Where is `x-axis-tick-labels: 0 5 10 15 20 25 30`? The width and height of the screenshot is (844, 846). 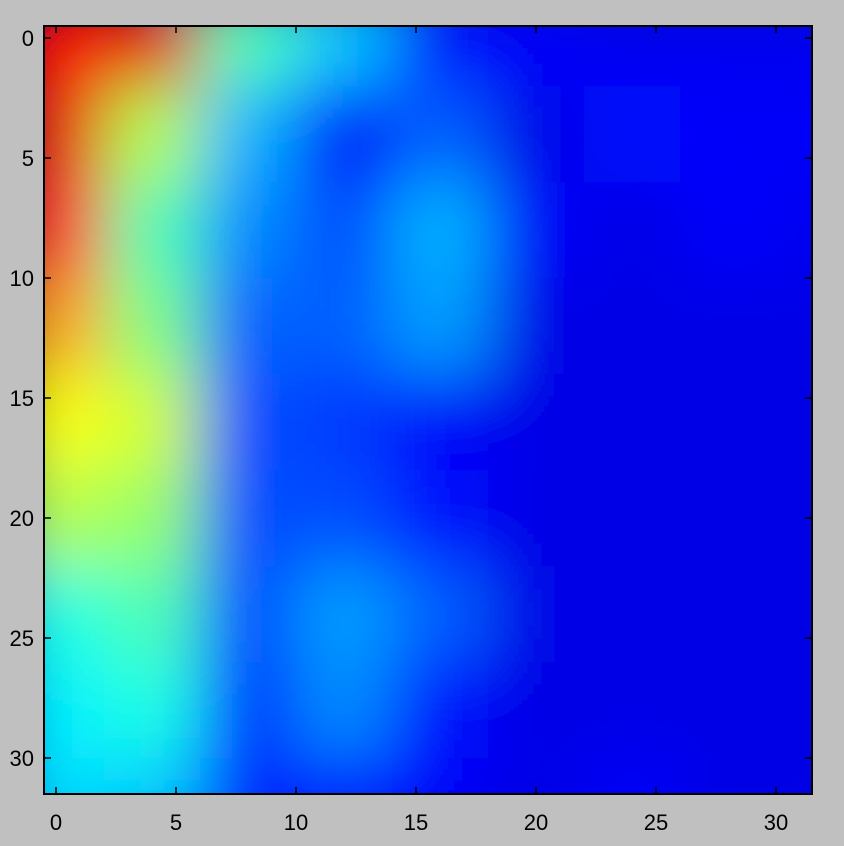 x-axis-tick-labels: 0 5 10 15 20 25 30 is located at coordinates (419, 822).